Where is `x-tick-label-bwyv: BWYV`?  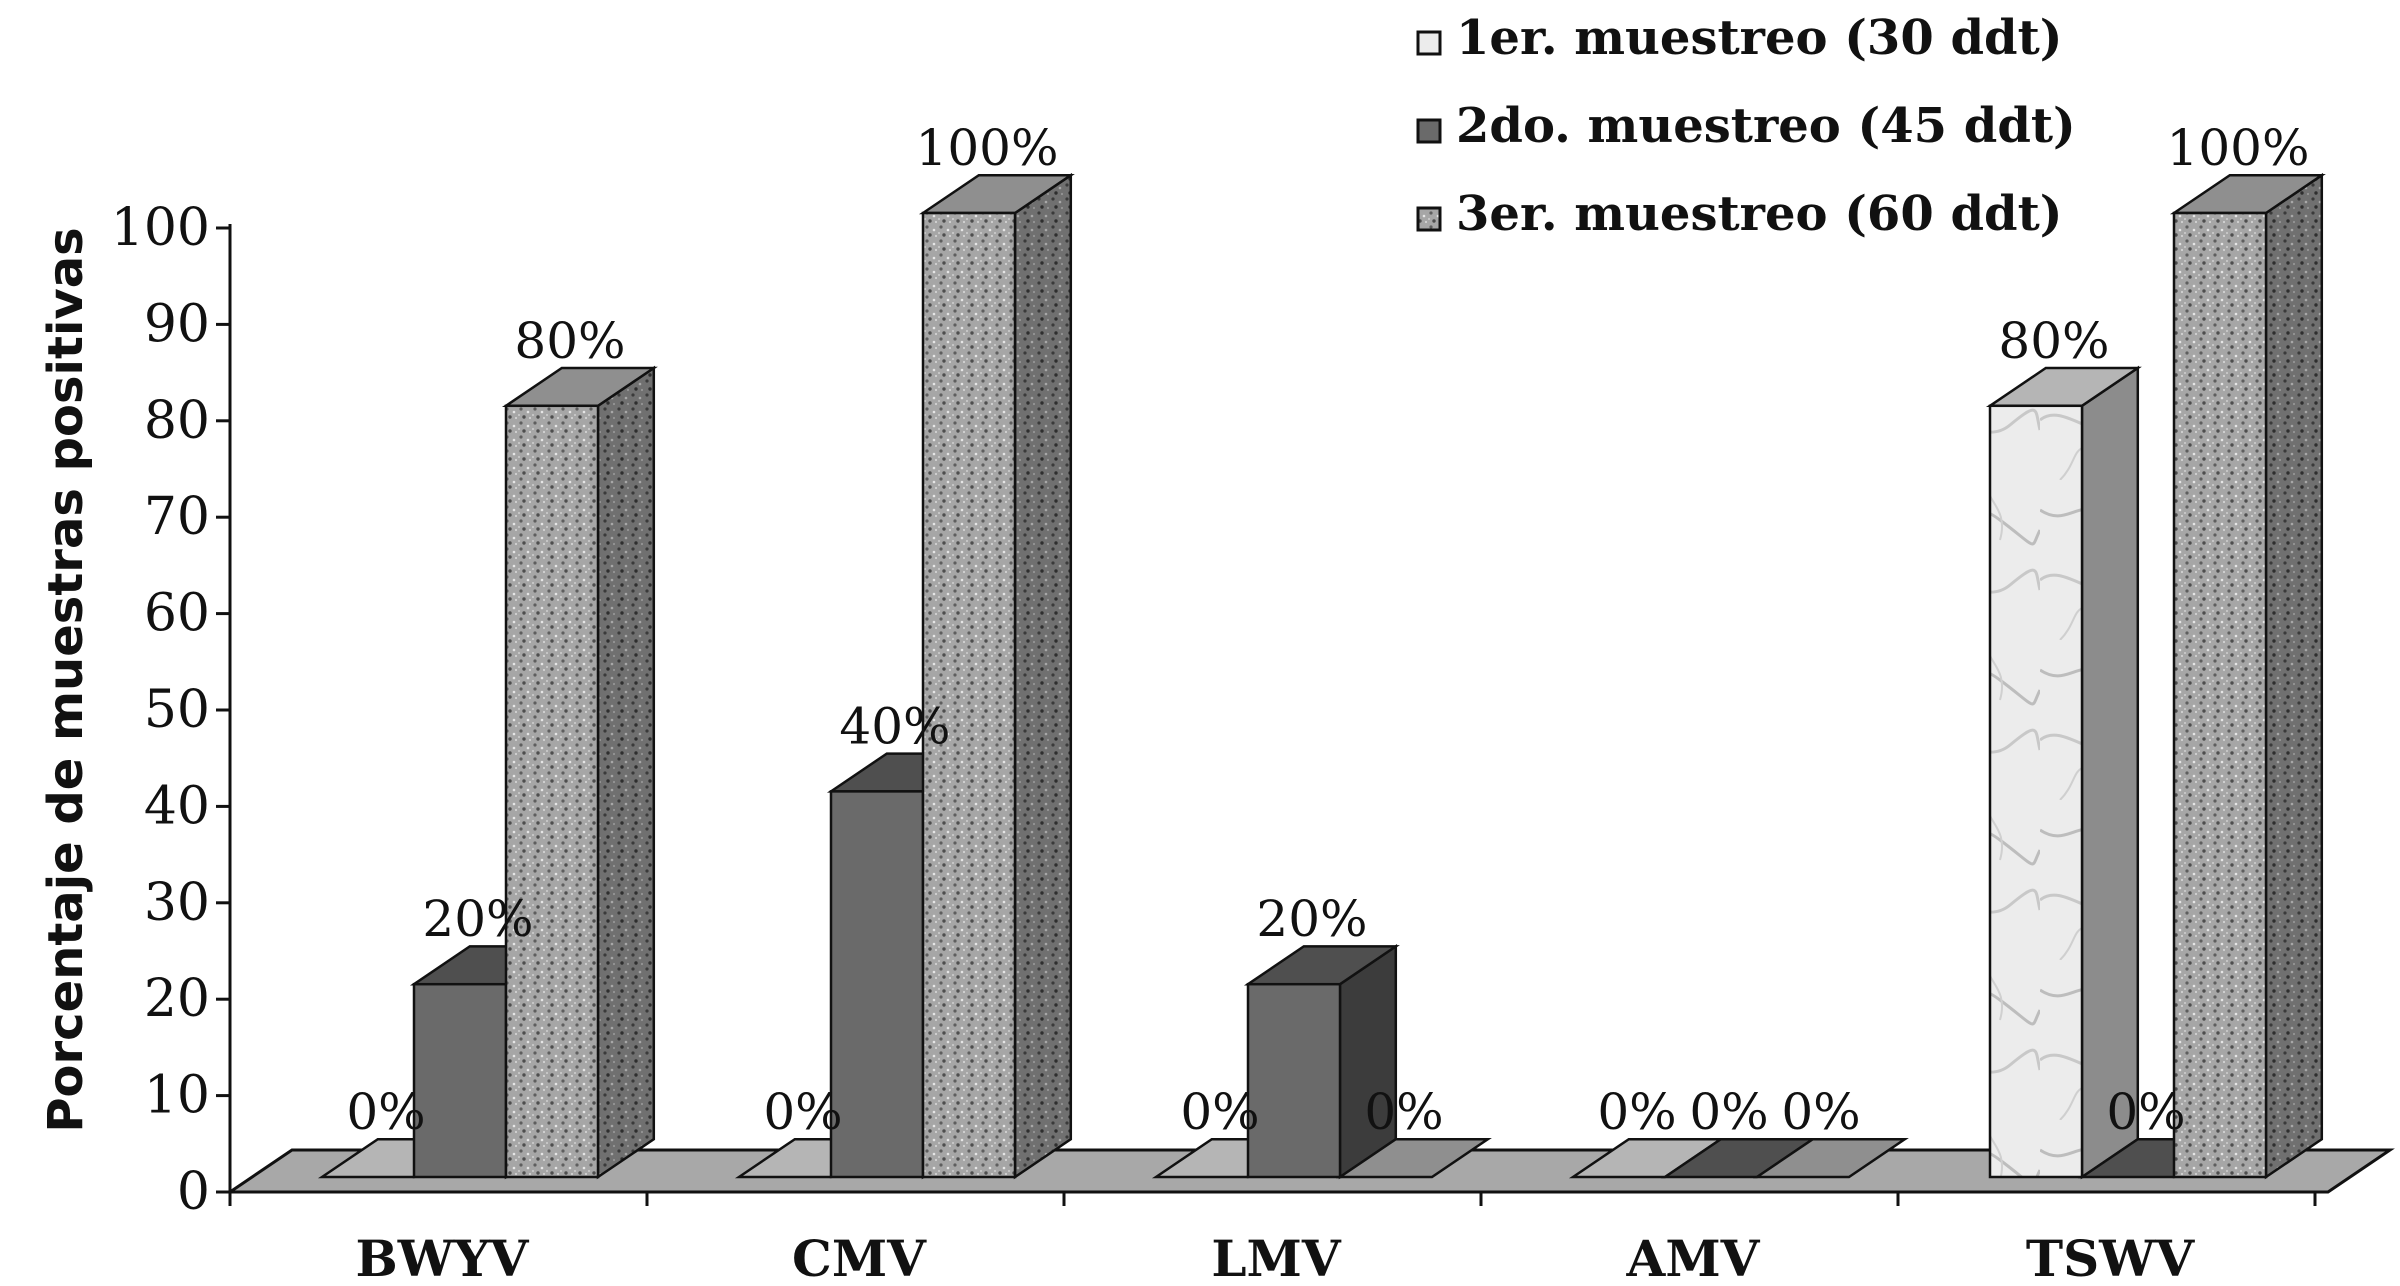
x-tick-label-bwyv: BWYV is located at coordinates (443, 1257).